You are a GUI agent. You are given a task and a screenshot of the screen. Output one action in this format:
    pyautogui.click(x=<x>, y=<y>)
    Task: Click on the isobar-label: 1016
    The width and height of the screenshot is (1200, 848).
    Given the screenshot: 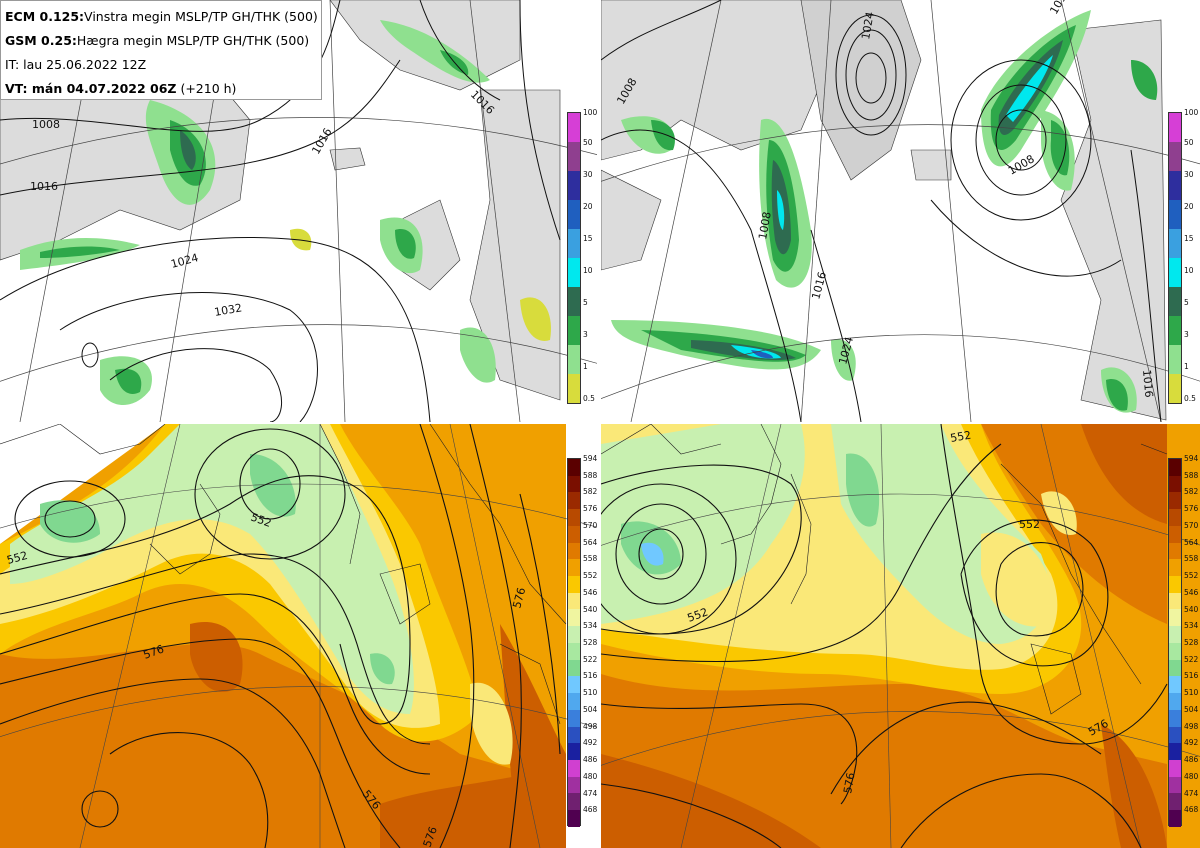 What is the action you would take?
    pyautogui.click(x=44, y=186)
    